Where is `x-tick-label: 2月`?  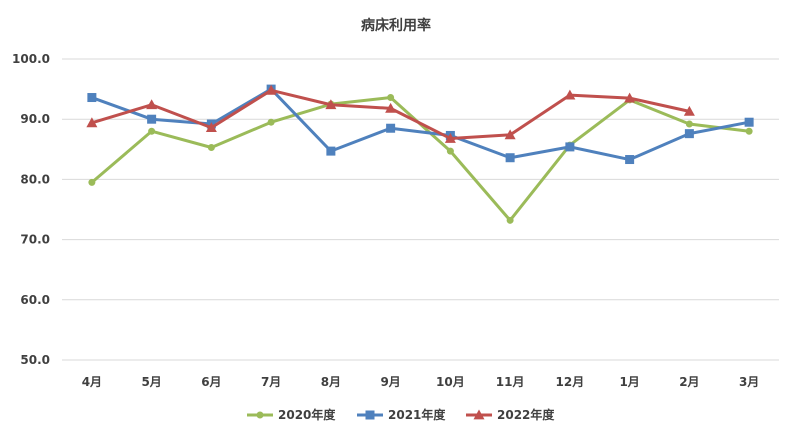 x-tick-label: 2月 is located at coordinates (689, 382).